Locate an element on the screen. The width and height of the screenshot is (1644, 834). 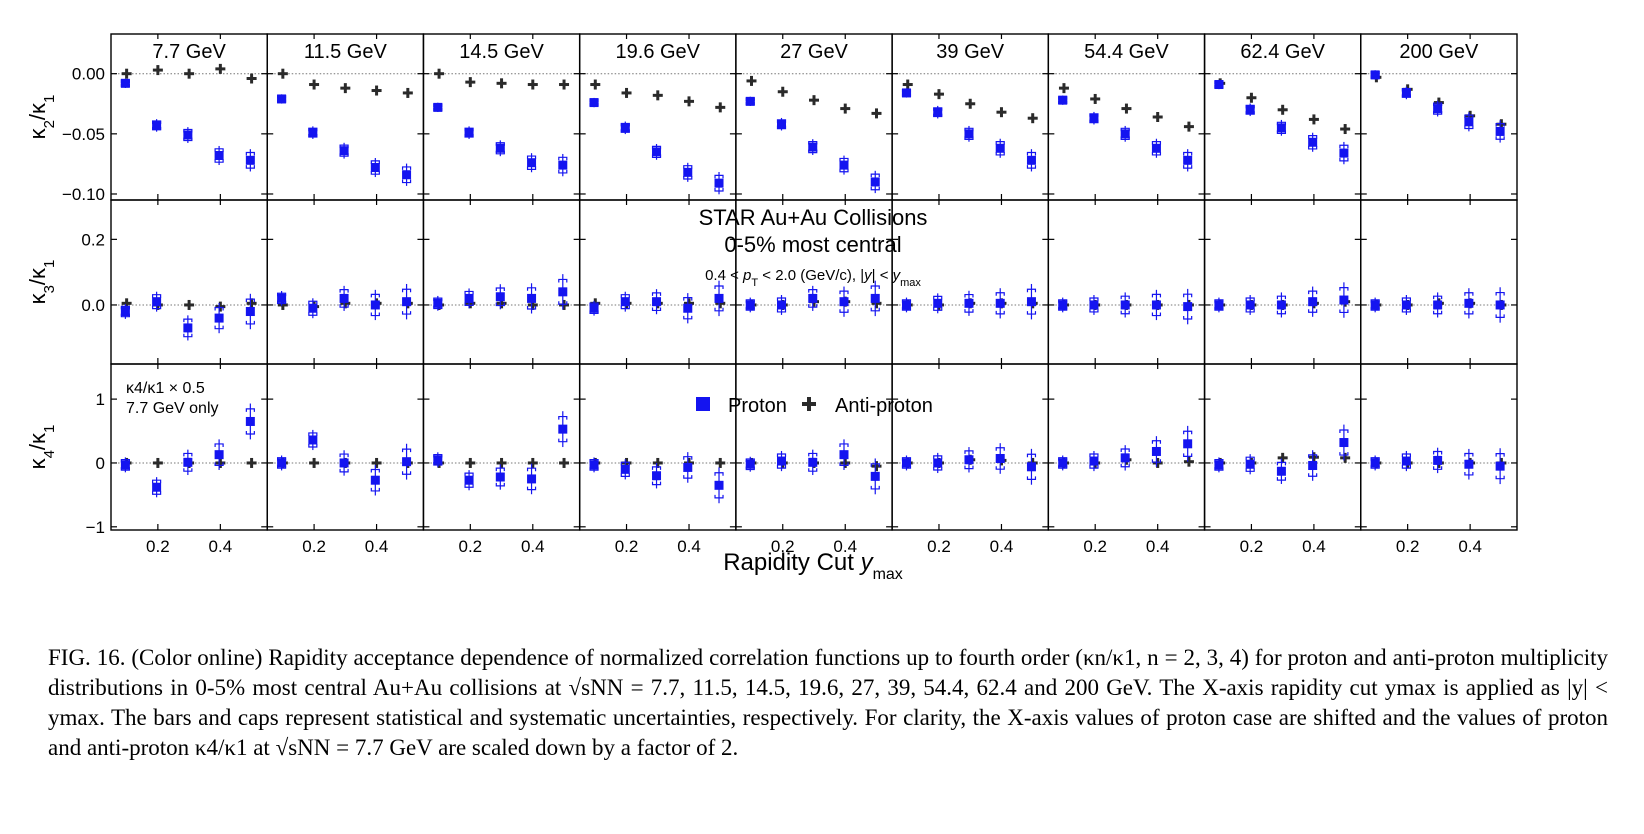
y-tick-label: 0 is located at coordinates (100, 463).